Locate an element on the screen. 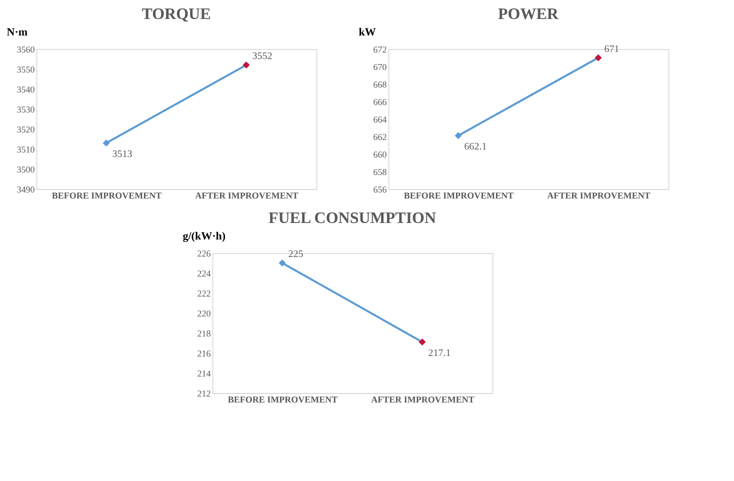 The image size is (734, 481). y-tick-label: 226 is located at coordinates (204, 253).